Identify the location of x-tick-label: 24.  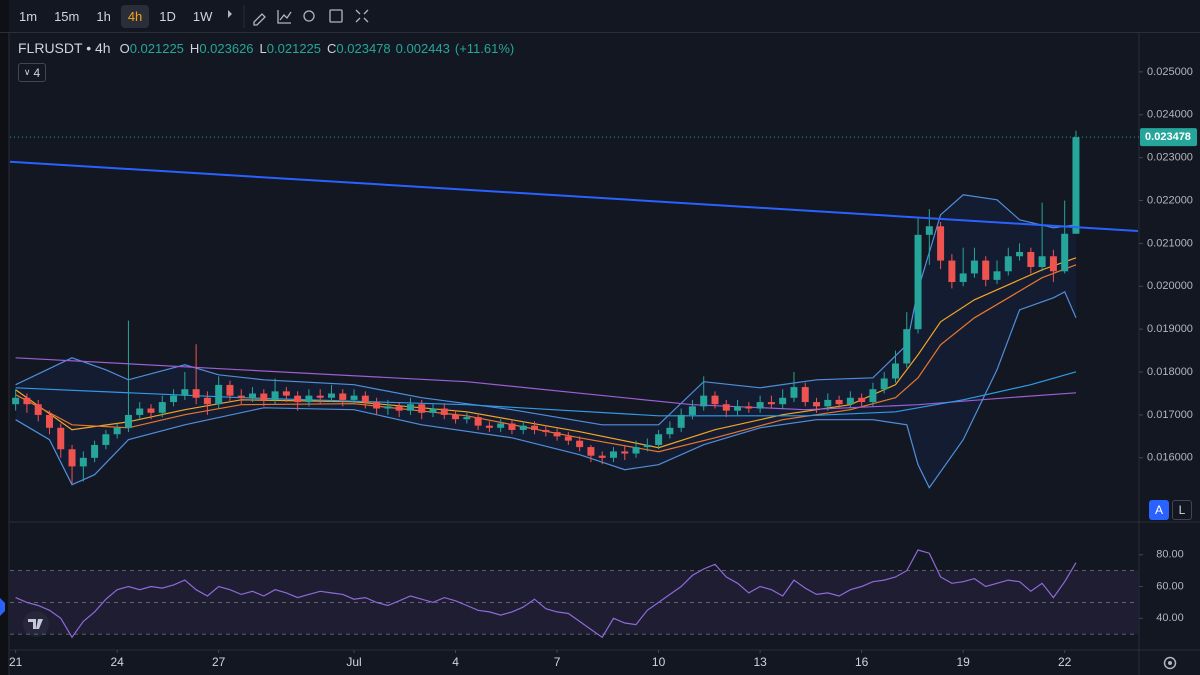
(117, 662).